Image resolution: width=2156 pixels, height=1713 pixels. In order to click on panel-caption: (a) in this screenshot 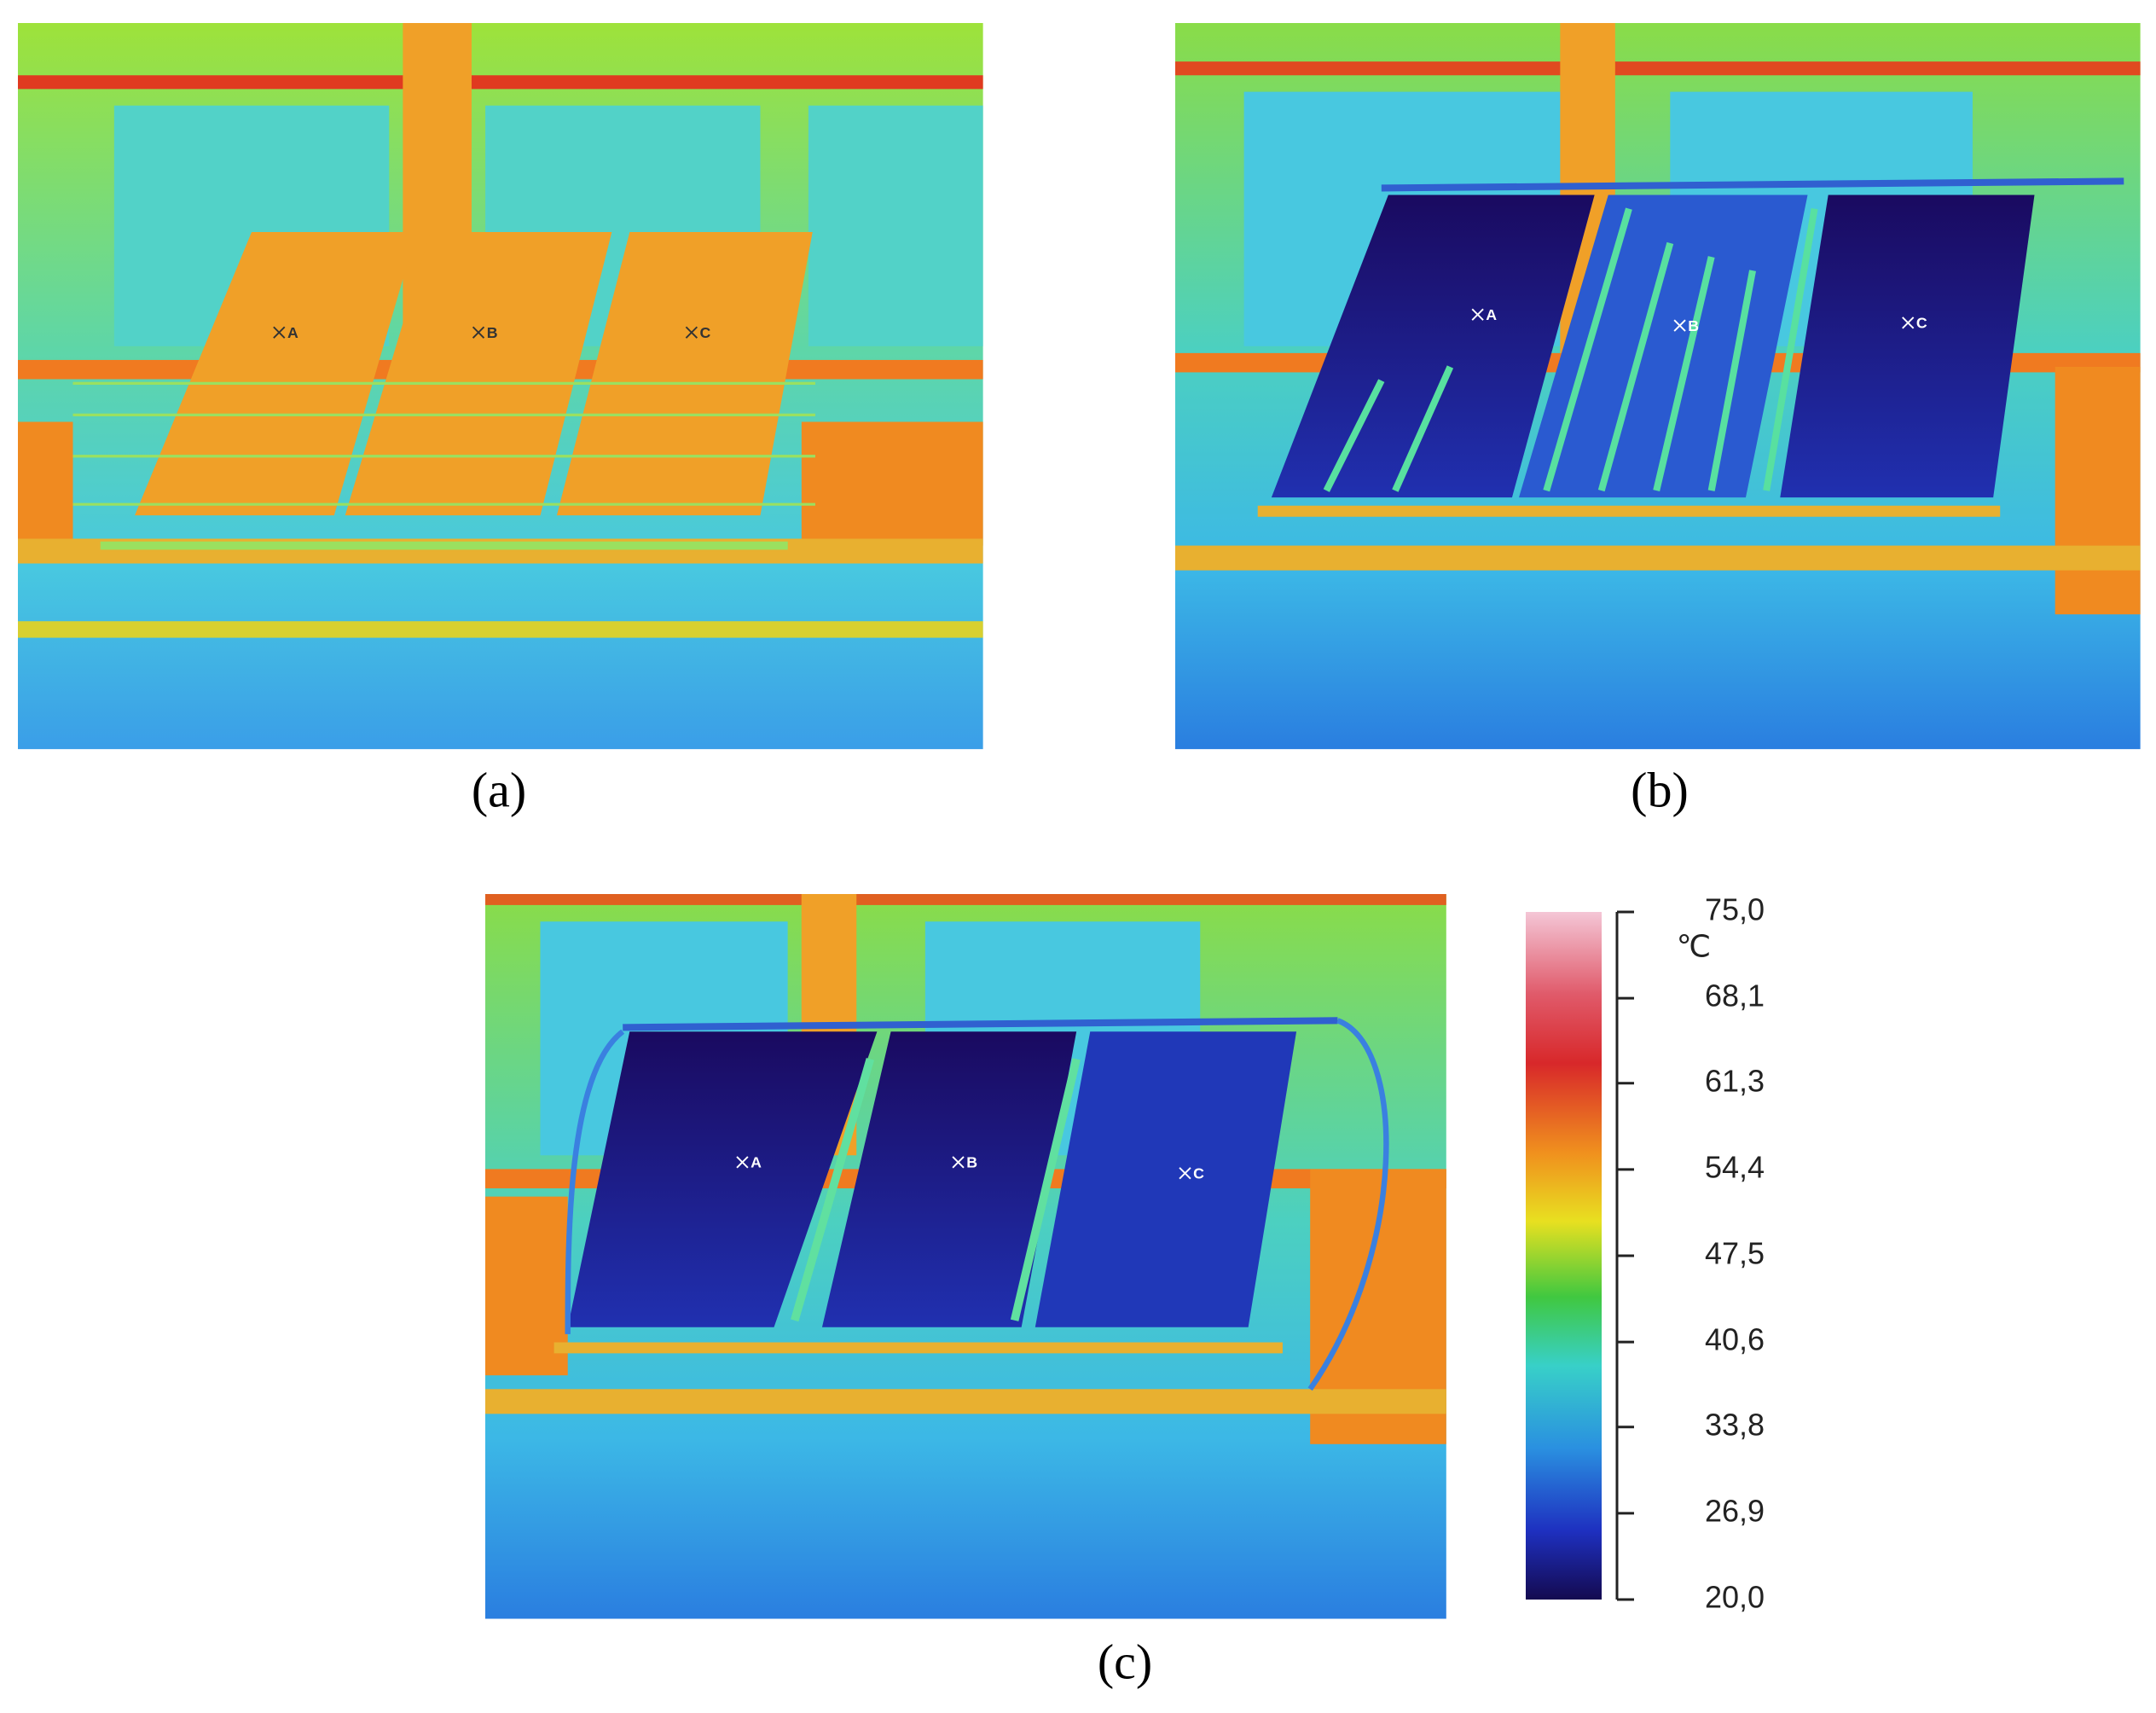, I will do `click(499, 789)`.